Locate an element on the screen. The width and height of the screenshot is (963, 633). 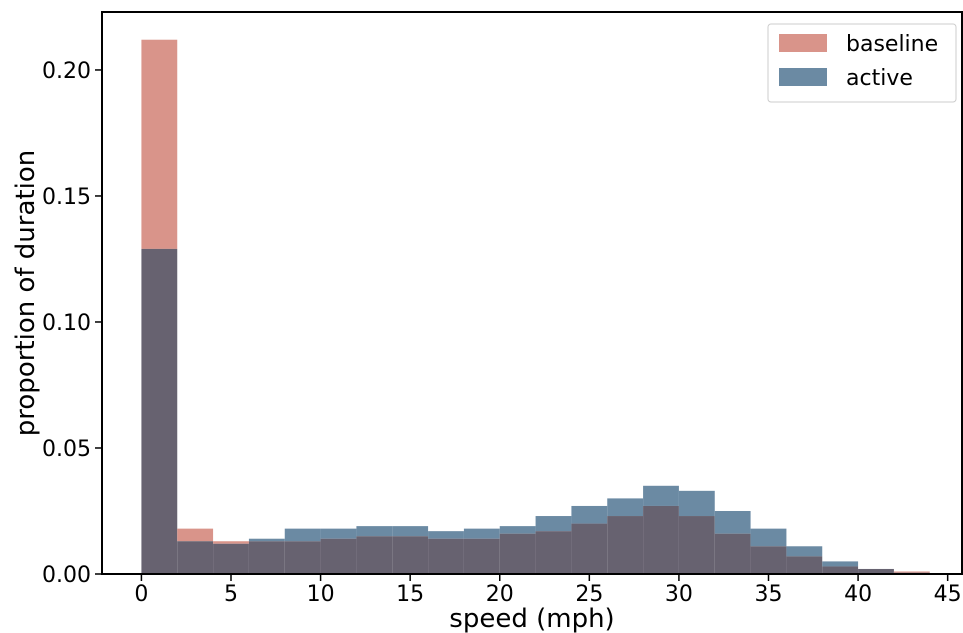
x-tick-label-15: 15 is located at coordinates (410, 594).